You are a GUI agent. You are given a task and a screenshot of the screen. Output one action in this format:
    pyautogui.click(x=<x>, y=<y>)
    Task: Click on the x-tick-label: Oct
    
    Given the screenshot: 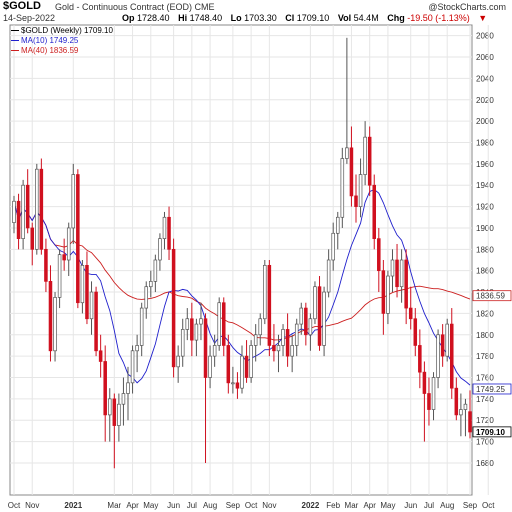 What is the action you would take?
    pyautogui.click(x=251, y=505)
    